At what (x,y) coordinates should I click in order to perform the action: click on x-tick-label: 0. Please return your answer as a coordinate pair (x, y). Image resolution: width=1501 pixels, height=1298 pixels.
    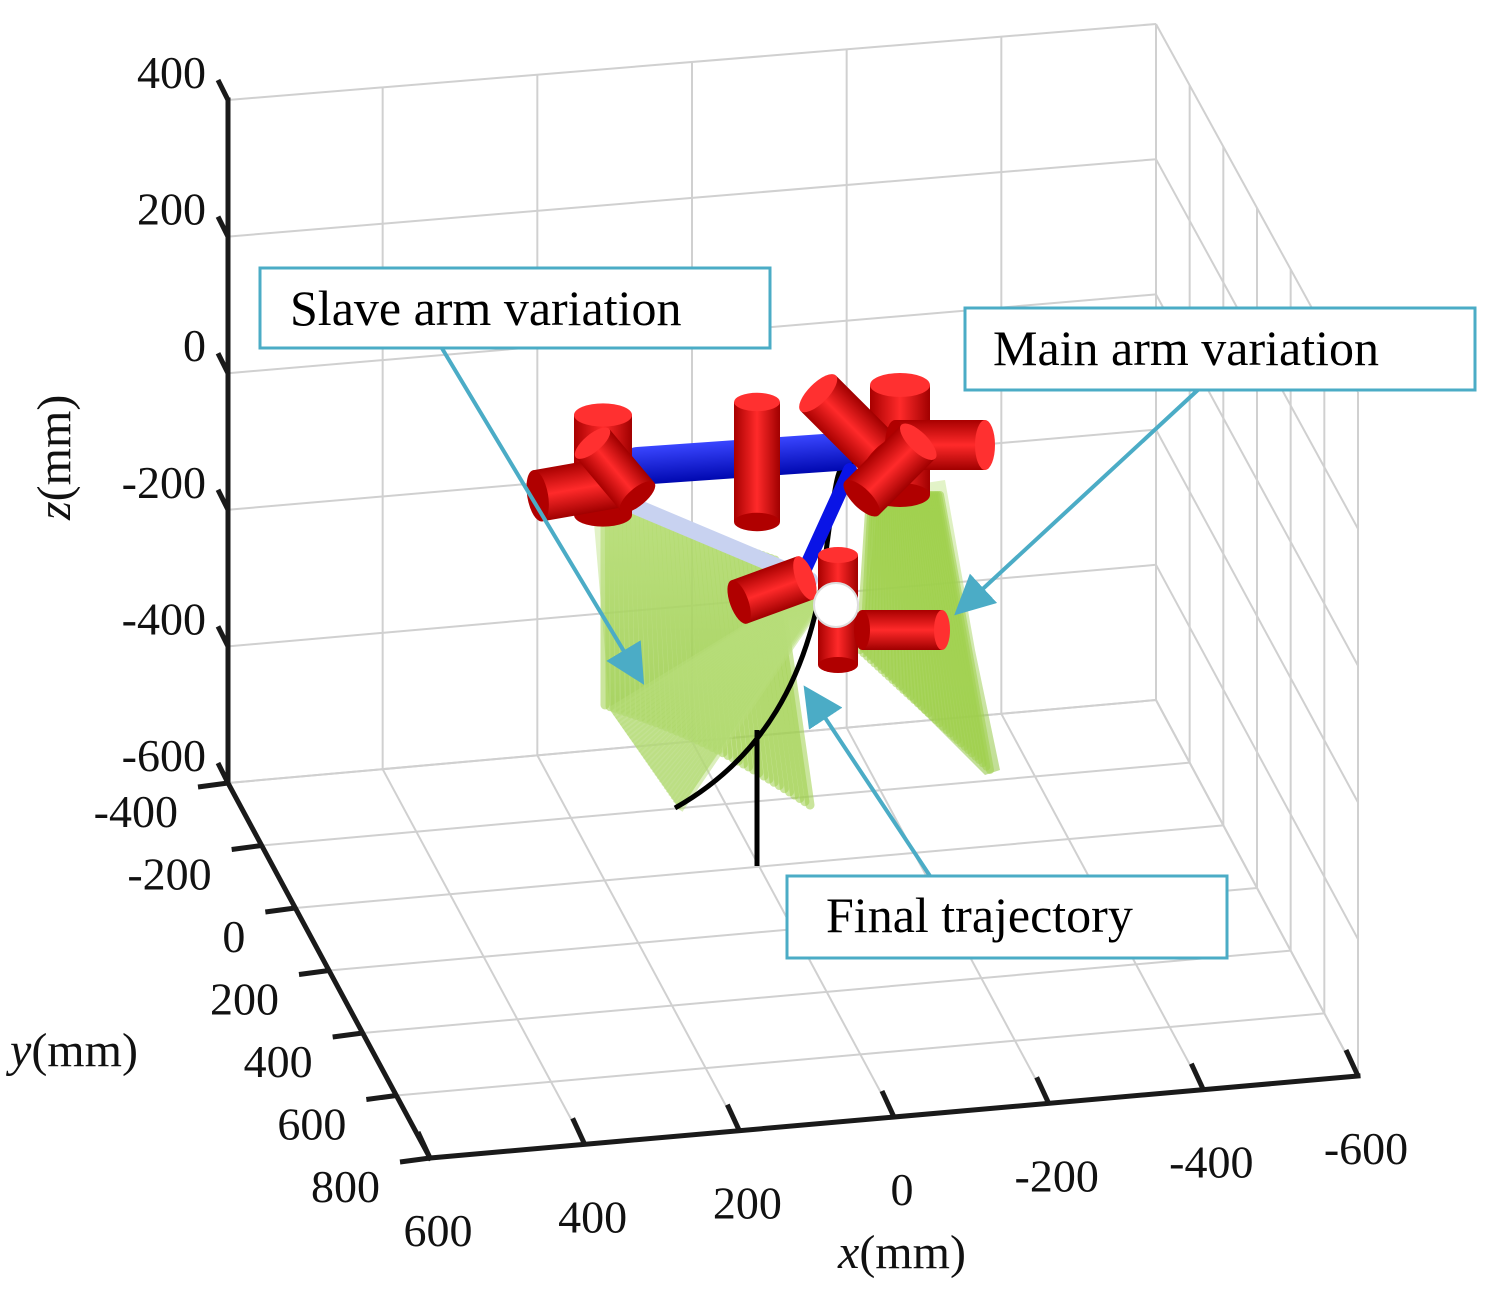
    Looking at the image, I should click on (902, 1189).